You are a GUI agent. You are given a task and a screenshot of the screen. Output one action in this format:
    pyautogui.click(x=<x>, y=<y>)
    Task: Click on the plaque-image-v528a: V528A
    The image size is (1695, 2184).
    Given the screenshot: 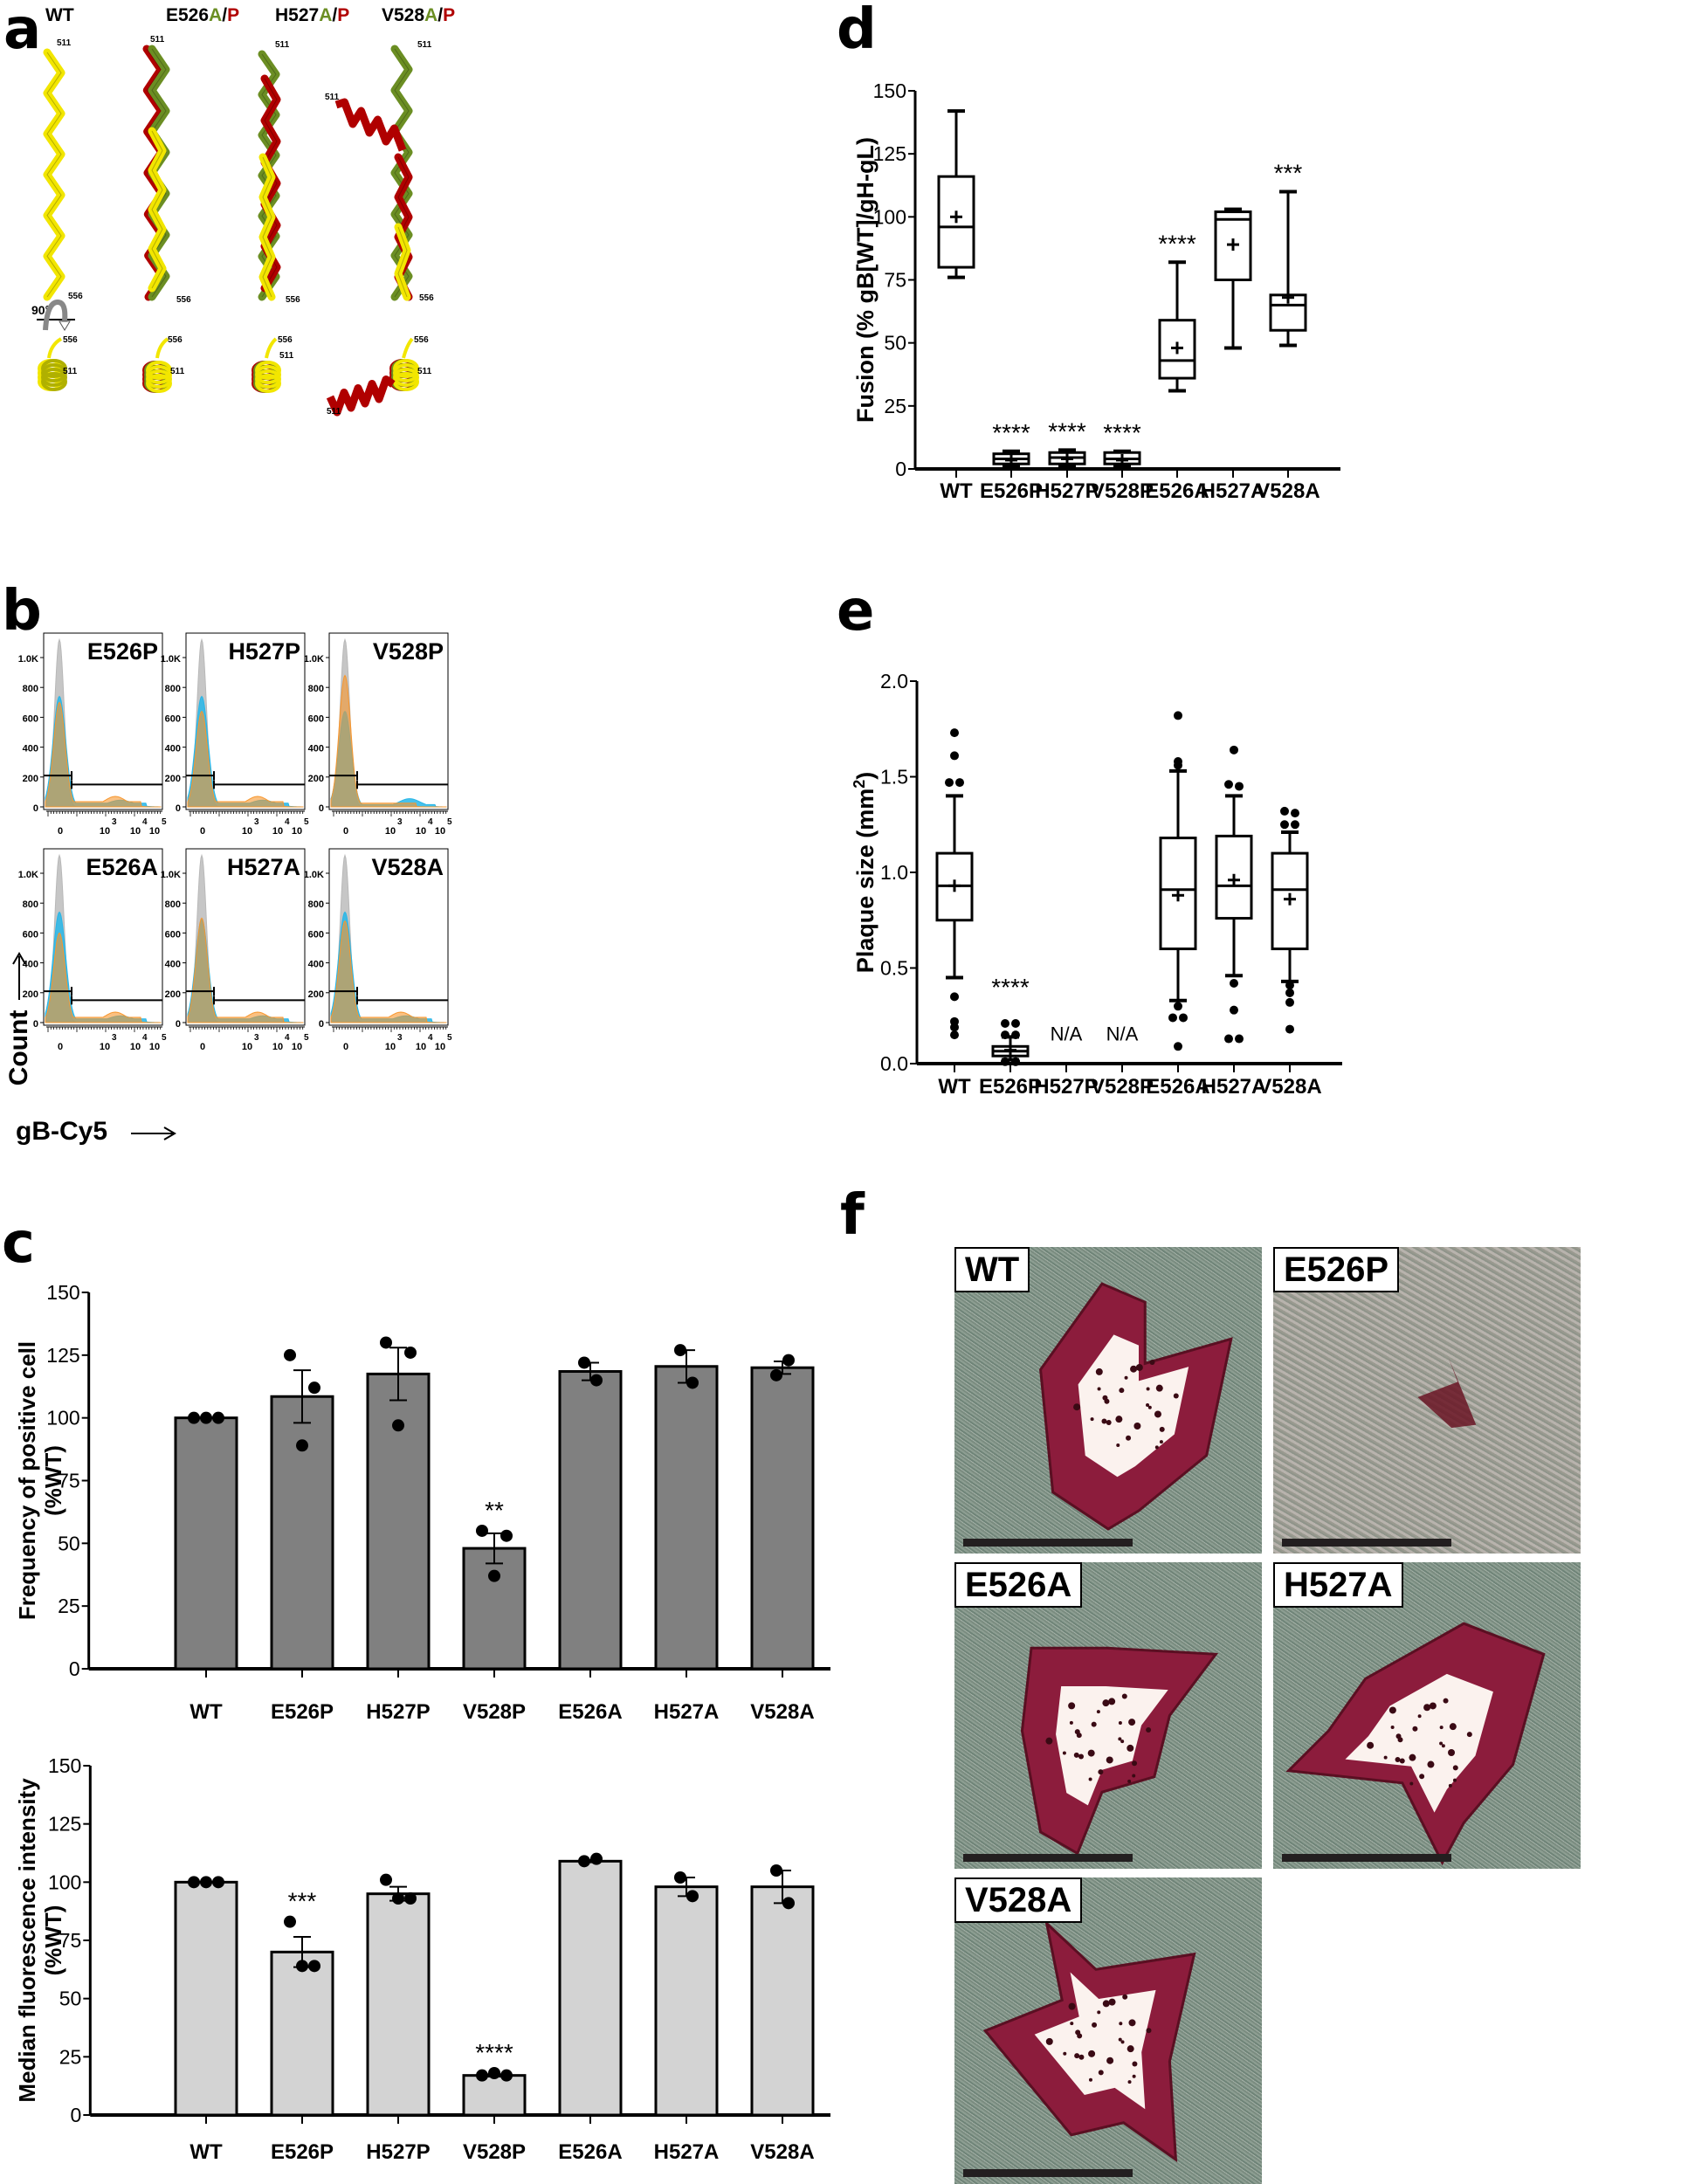 What is the action you would take?
    pyautogui.click(x=1108, y=2030)
    